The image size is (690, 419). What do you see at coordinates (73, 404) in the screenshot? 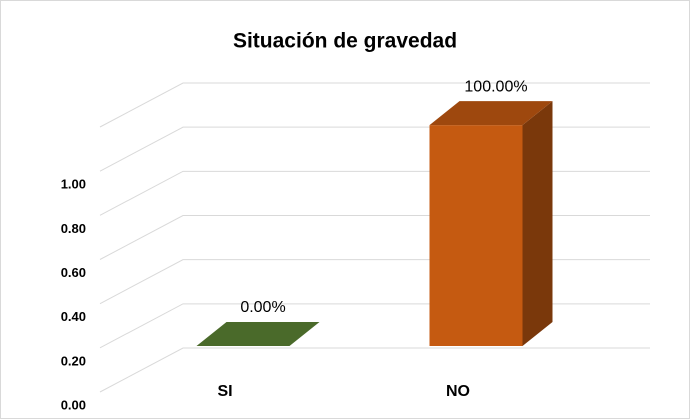
I see `y-tick-label: 0.00` at bounding box center [73, 404].